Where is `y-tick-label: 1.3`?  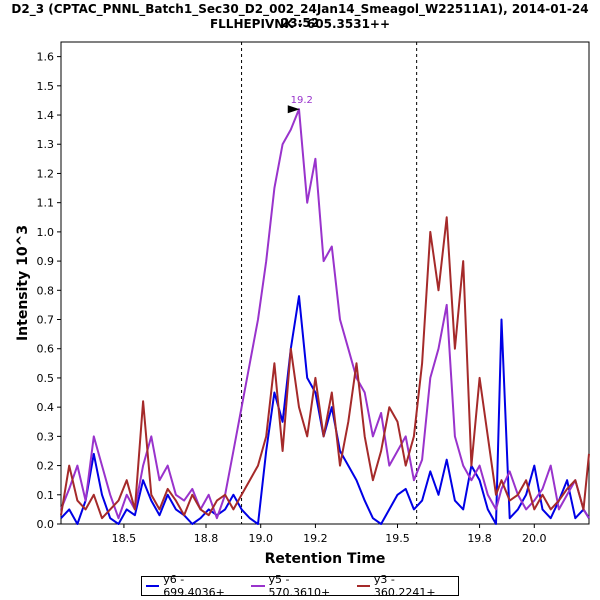 y-tick-label: 1.3 is located at coordinates (46, 144).